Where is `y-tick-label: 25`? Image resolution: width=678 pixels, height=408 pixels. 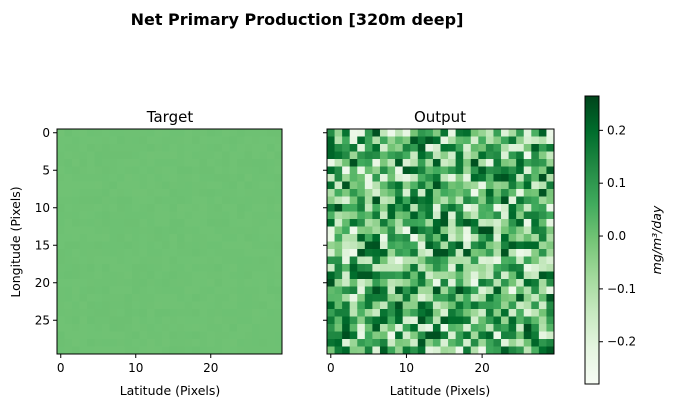 y-tick-label: 25 is located at coordinates (42, 320).